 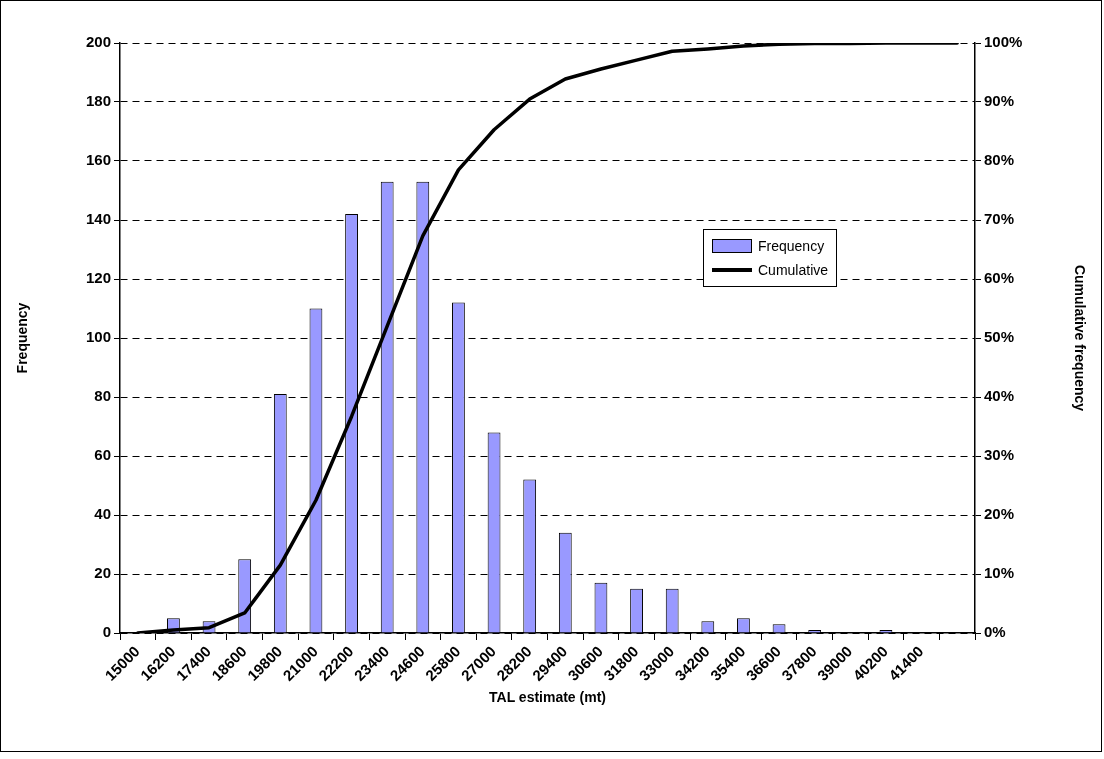 What do you see at coordinates (547, 697) in the screenshot?
I see `x-axis-title: TAL estimate (mt)` at bounding box center [547, 697].